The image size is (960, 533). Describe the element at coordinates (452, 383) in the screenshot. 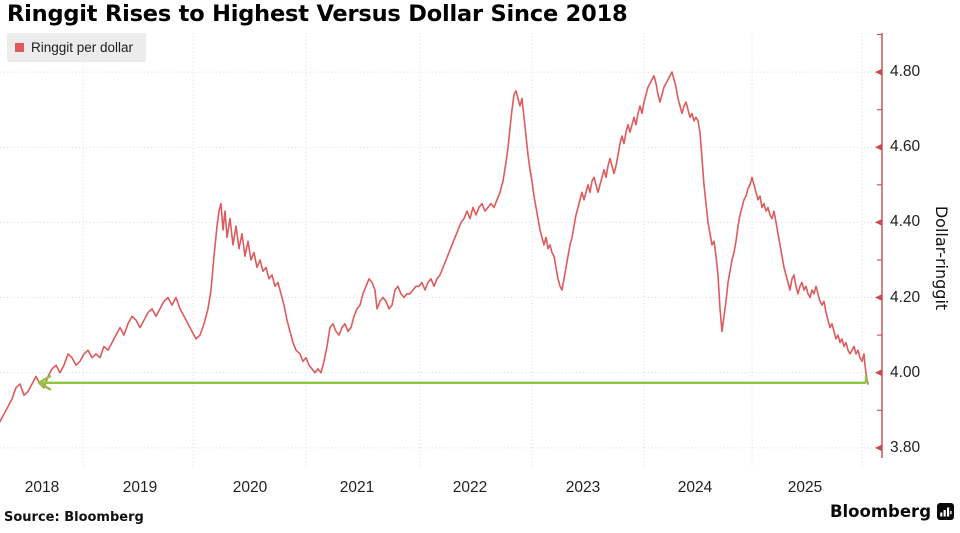

I see `annotation-arrow-left` at that location.